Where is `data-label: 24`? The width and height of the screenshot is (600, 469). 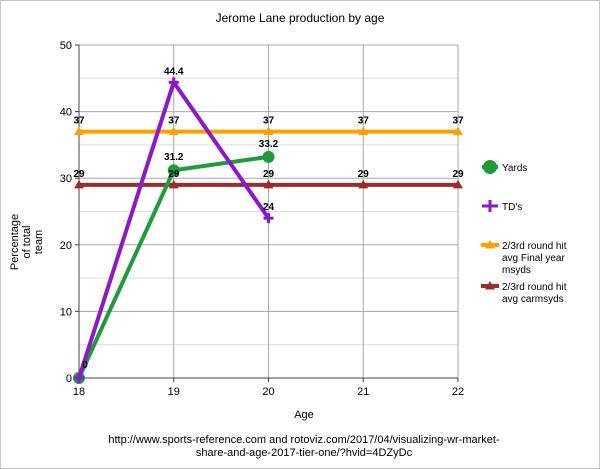 data-label: 24 is located at coordinates (269, 207).